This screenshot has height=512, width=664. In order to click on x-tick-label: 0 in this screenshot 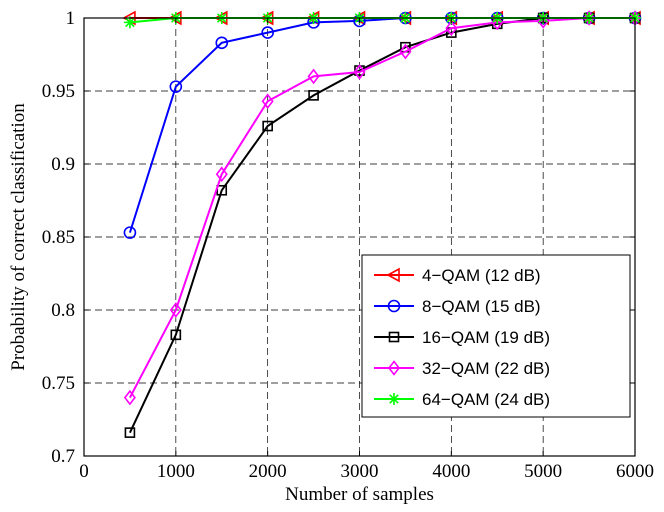, I will do `click(84, 471)`.